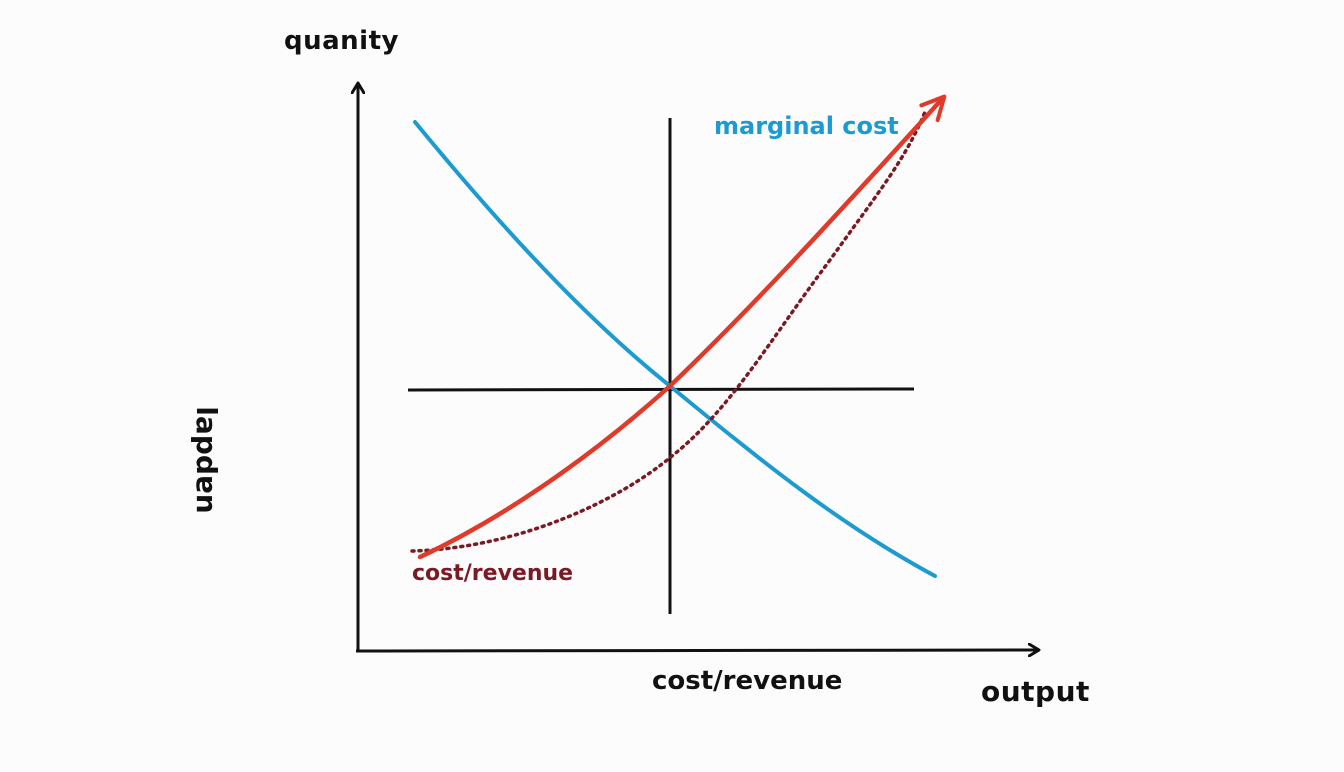 The image size is (1344, 772). What do you see at coordinates (493, 573) in the screenshot?
I see `cost-revenue-curve-label: cost/revenue` at bounding box center [493, 573].